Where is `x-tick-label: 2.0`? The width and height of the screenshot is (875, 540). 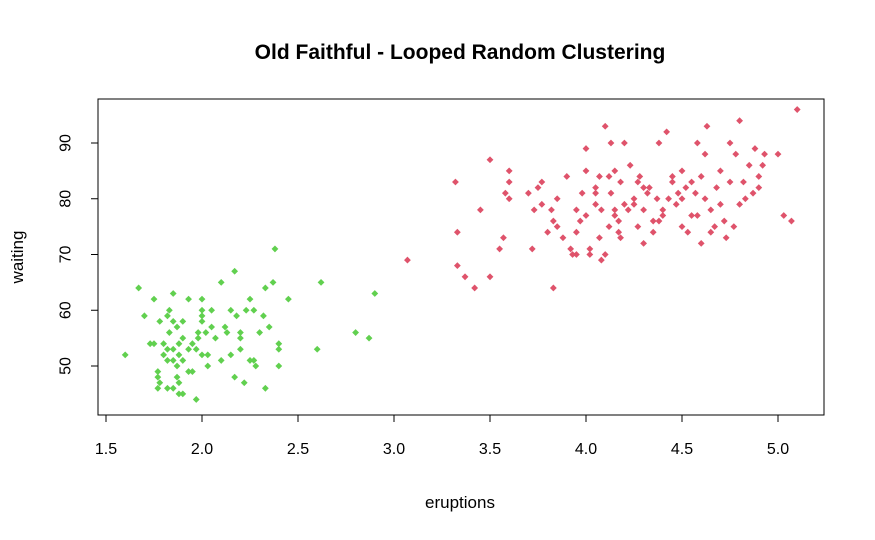
x-tick-label: 2.0 is located at coordinates (202, 449).